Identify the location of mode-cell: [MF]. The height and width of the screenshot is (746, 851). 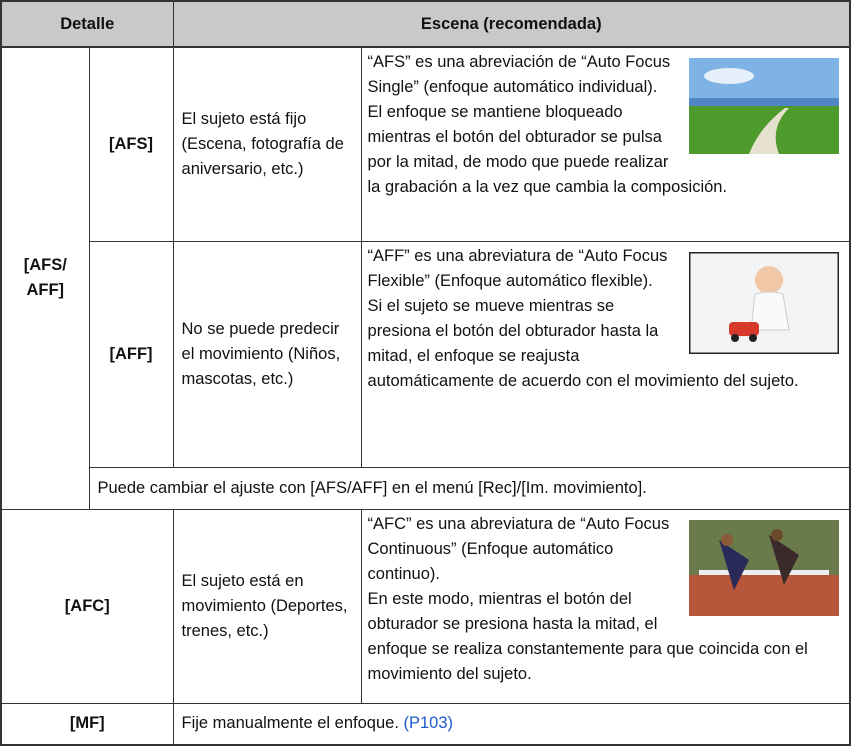
(87, 724).